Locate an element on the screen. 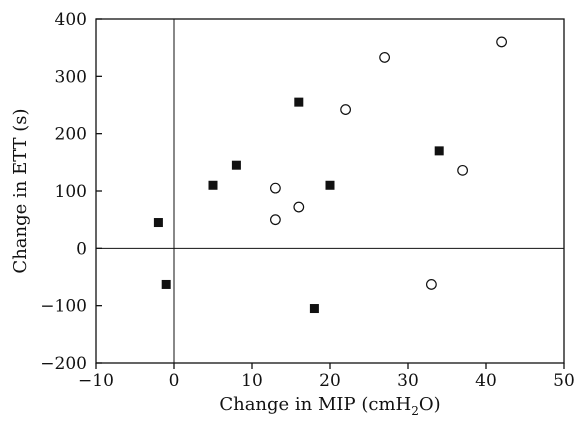 The width and height of the screenshot is (578, 423). y-tick-label: 300 is located at coordinates (71, 77).